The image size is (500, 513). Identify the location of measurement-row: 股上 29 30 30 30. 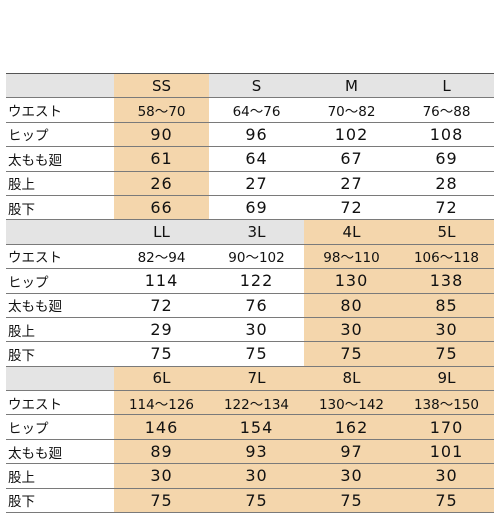
(250, 330).